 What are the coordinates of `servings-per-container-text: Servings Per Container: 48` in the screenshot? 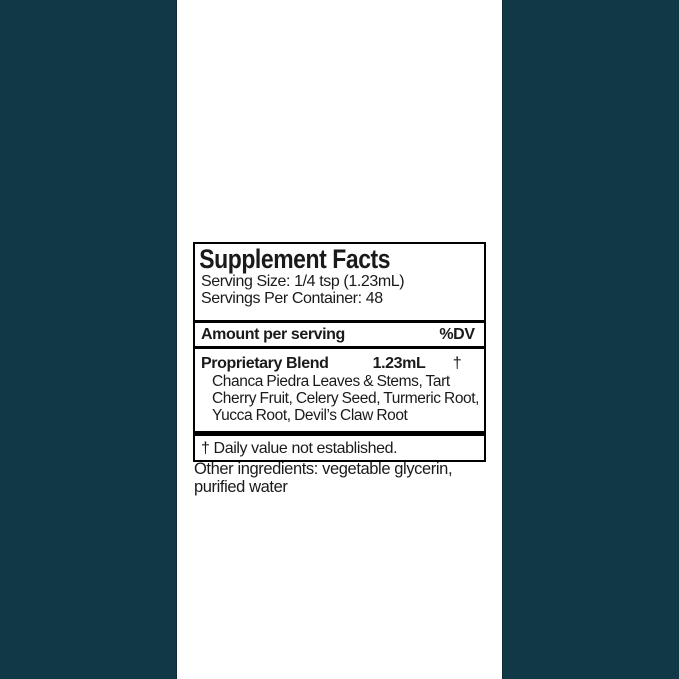 It's located at (292, 298).